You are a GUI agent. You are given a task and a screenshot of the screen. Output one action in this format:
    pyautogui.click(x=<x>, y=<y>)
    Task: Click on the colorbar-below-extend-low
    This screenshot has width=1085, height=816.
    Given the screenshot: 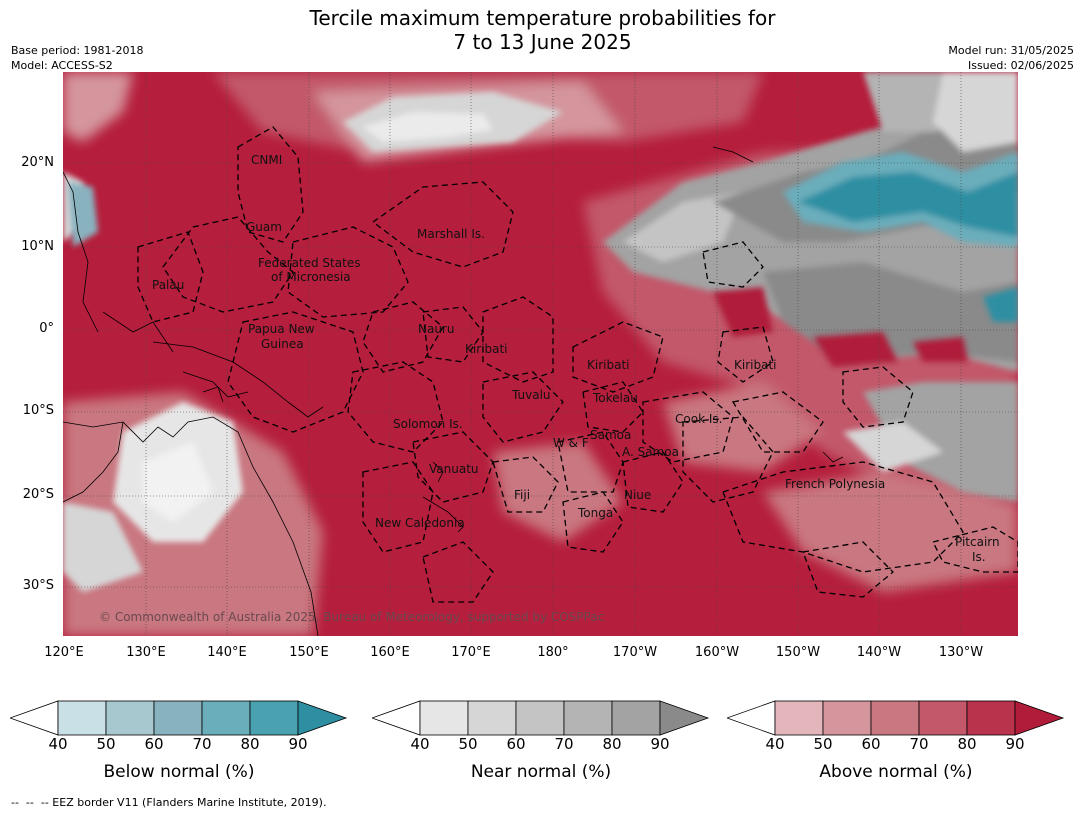 What is the action you would take?
    pyautogui.click(x=34, y=718)
    